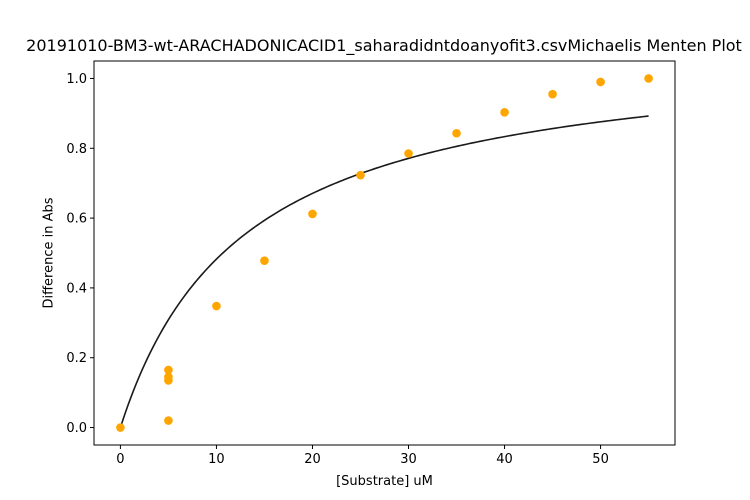 The height and width of the screenshot is (500, 750). Describe the element at coordinates (384, 481) in the screenshot. I see `x-axis-label: [Substrate] uM` at that location.